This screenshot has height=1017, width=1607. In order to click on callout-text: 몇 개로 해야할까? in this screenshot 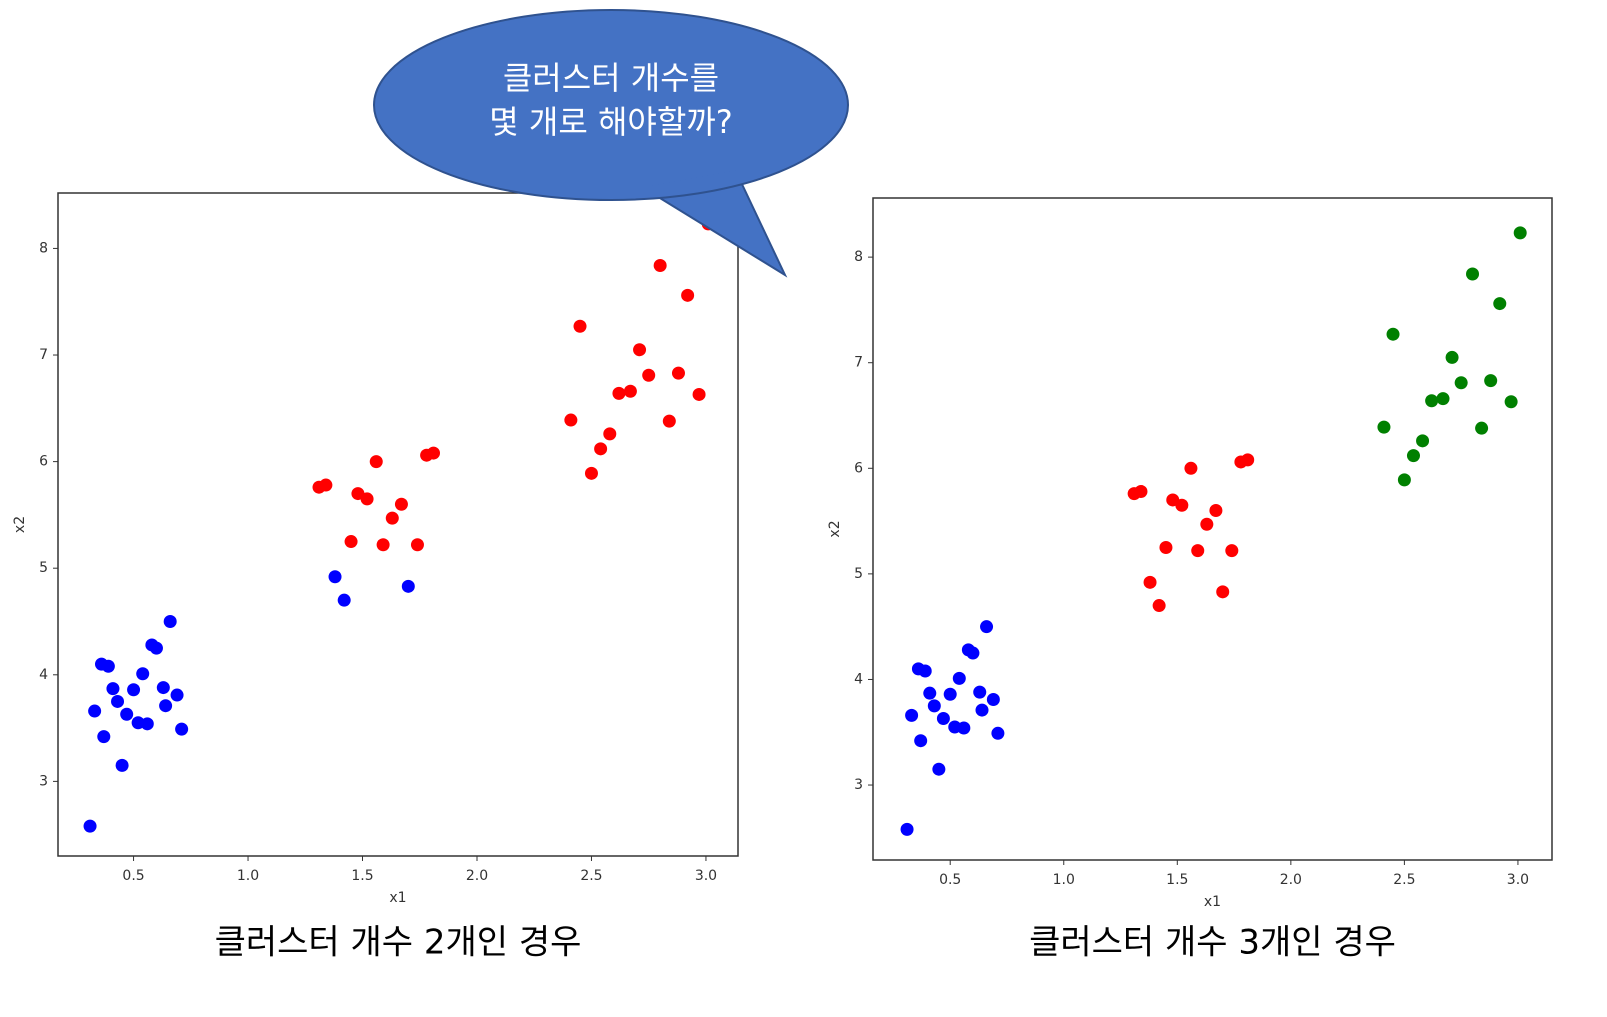, I will do `click(610, 122)`.